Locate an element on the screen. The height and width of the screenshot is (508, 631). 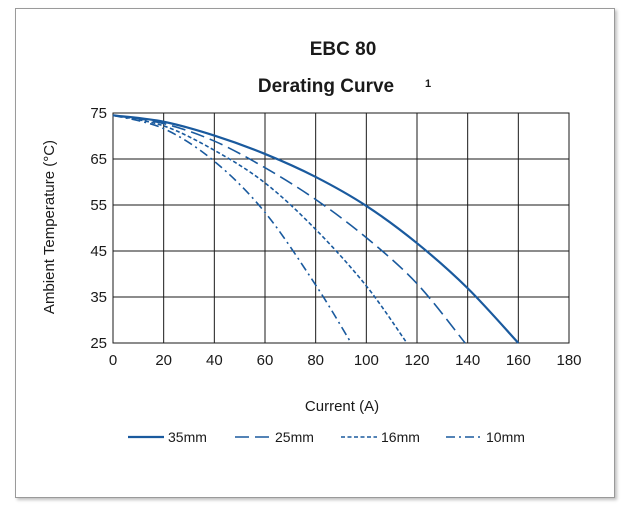
x-tick-label: 80 is located at coordinates (315, 360).